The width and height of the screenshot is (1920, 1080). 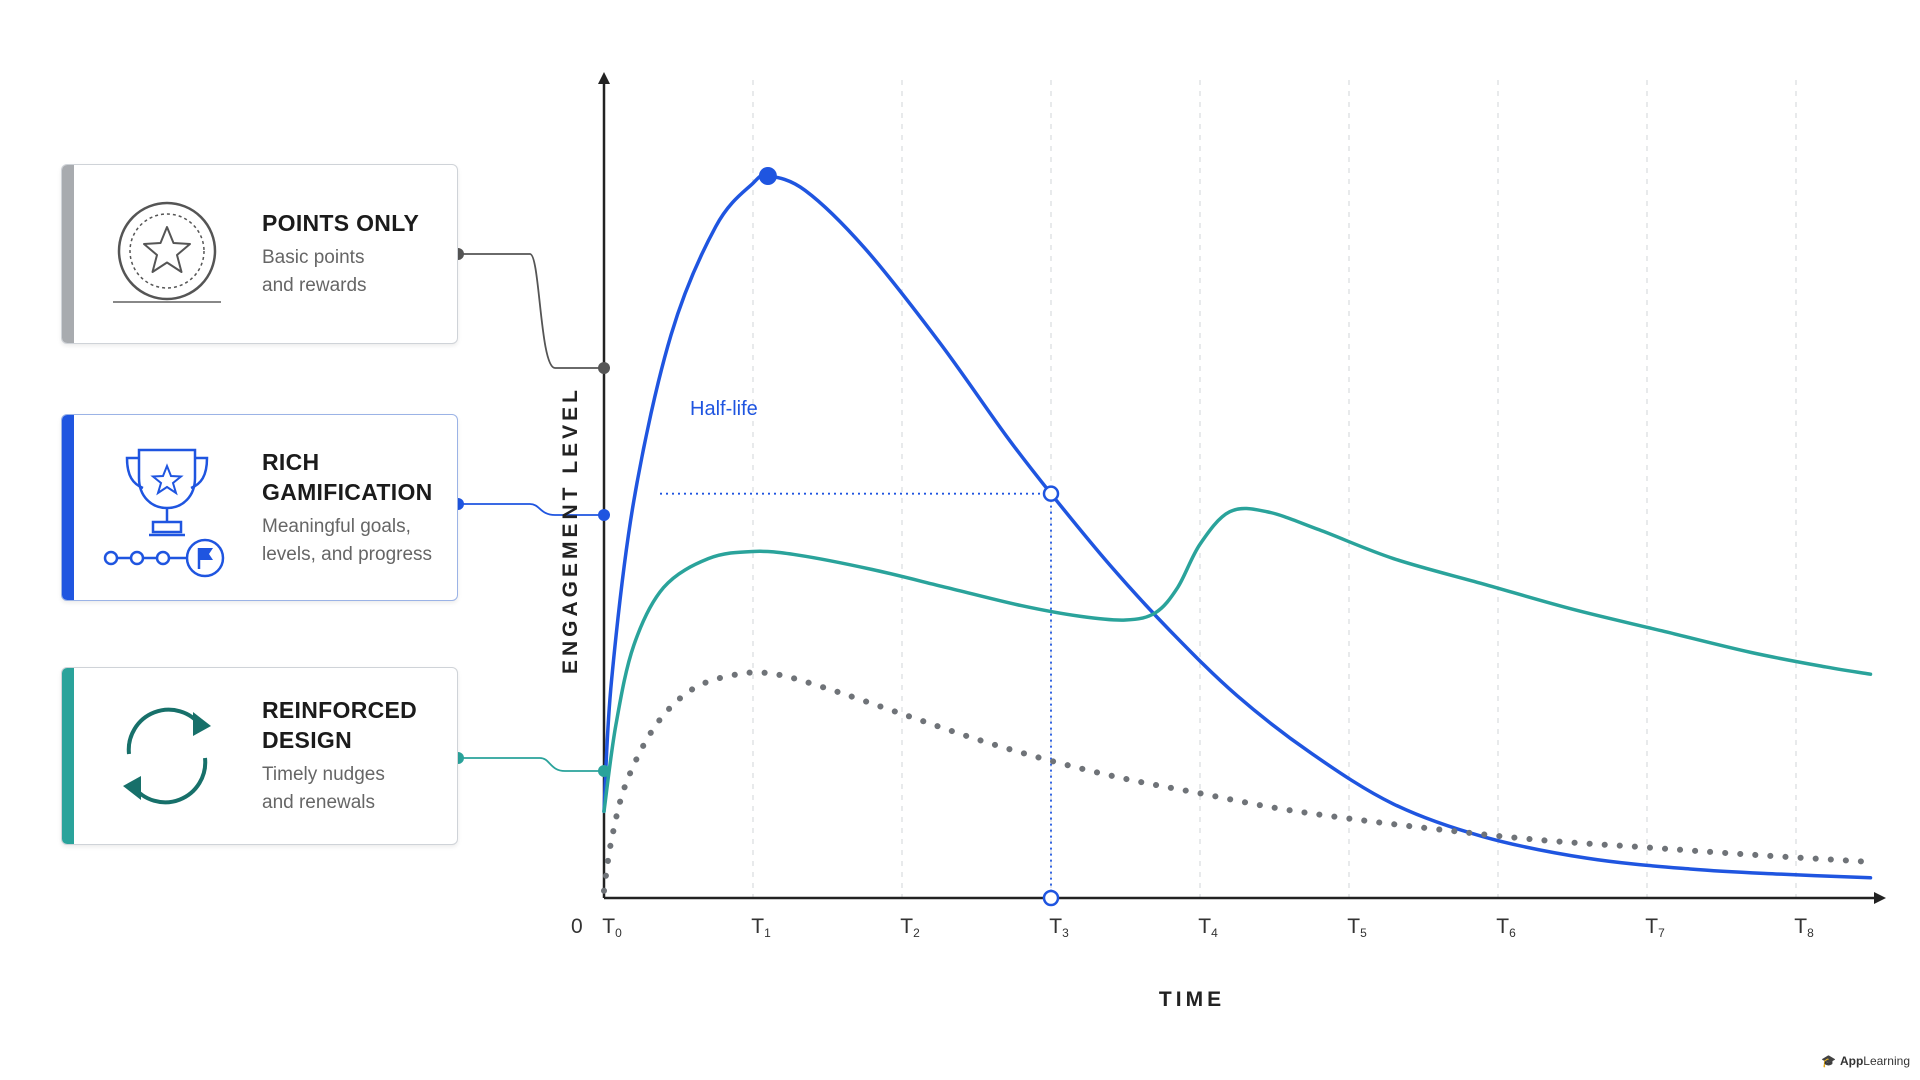 What do you see at coordinates (347, 540) in the screenshot?
I see `card-description: Meaningful goals, levels, and progress` at bounding box center [347, 540].